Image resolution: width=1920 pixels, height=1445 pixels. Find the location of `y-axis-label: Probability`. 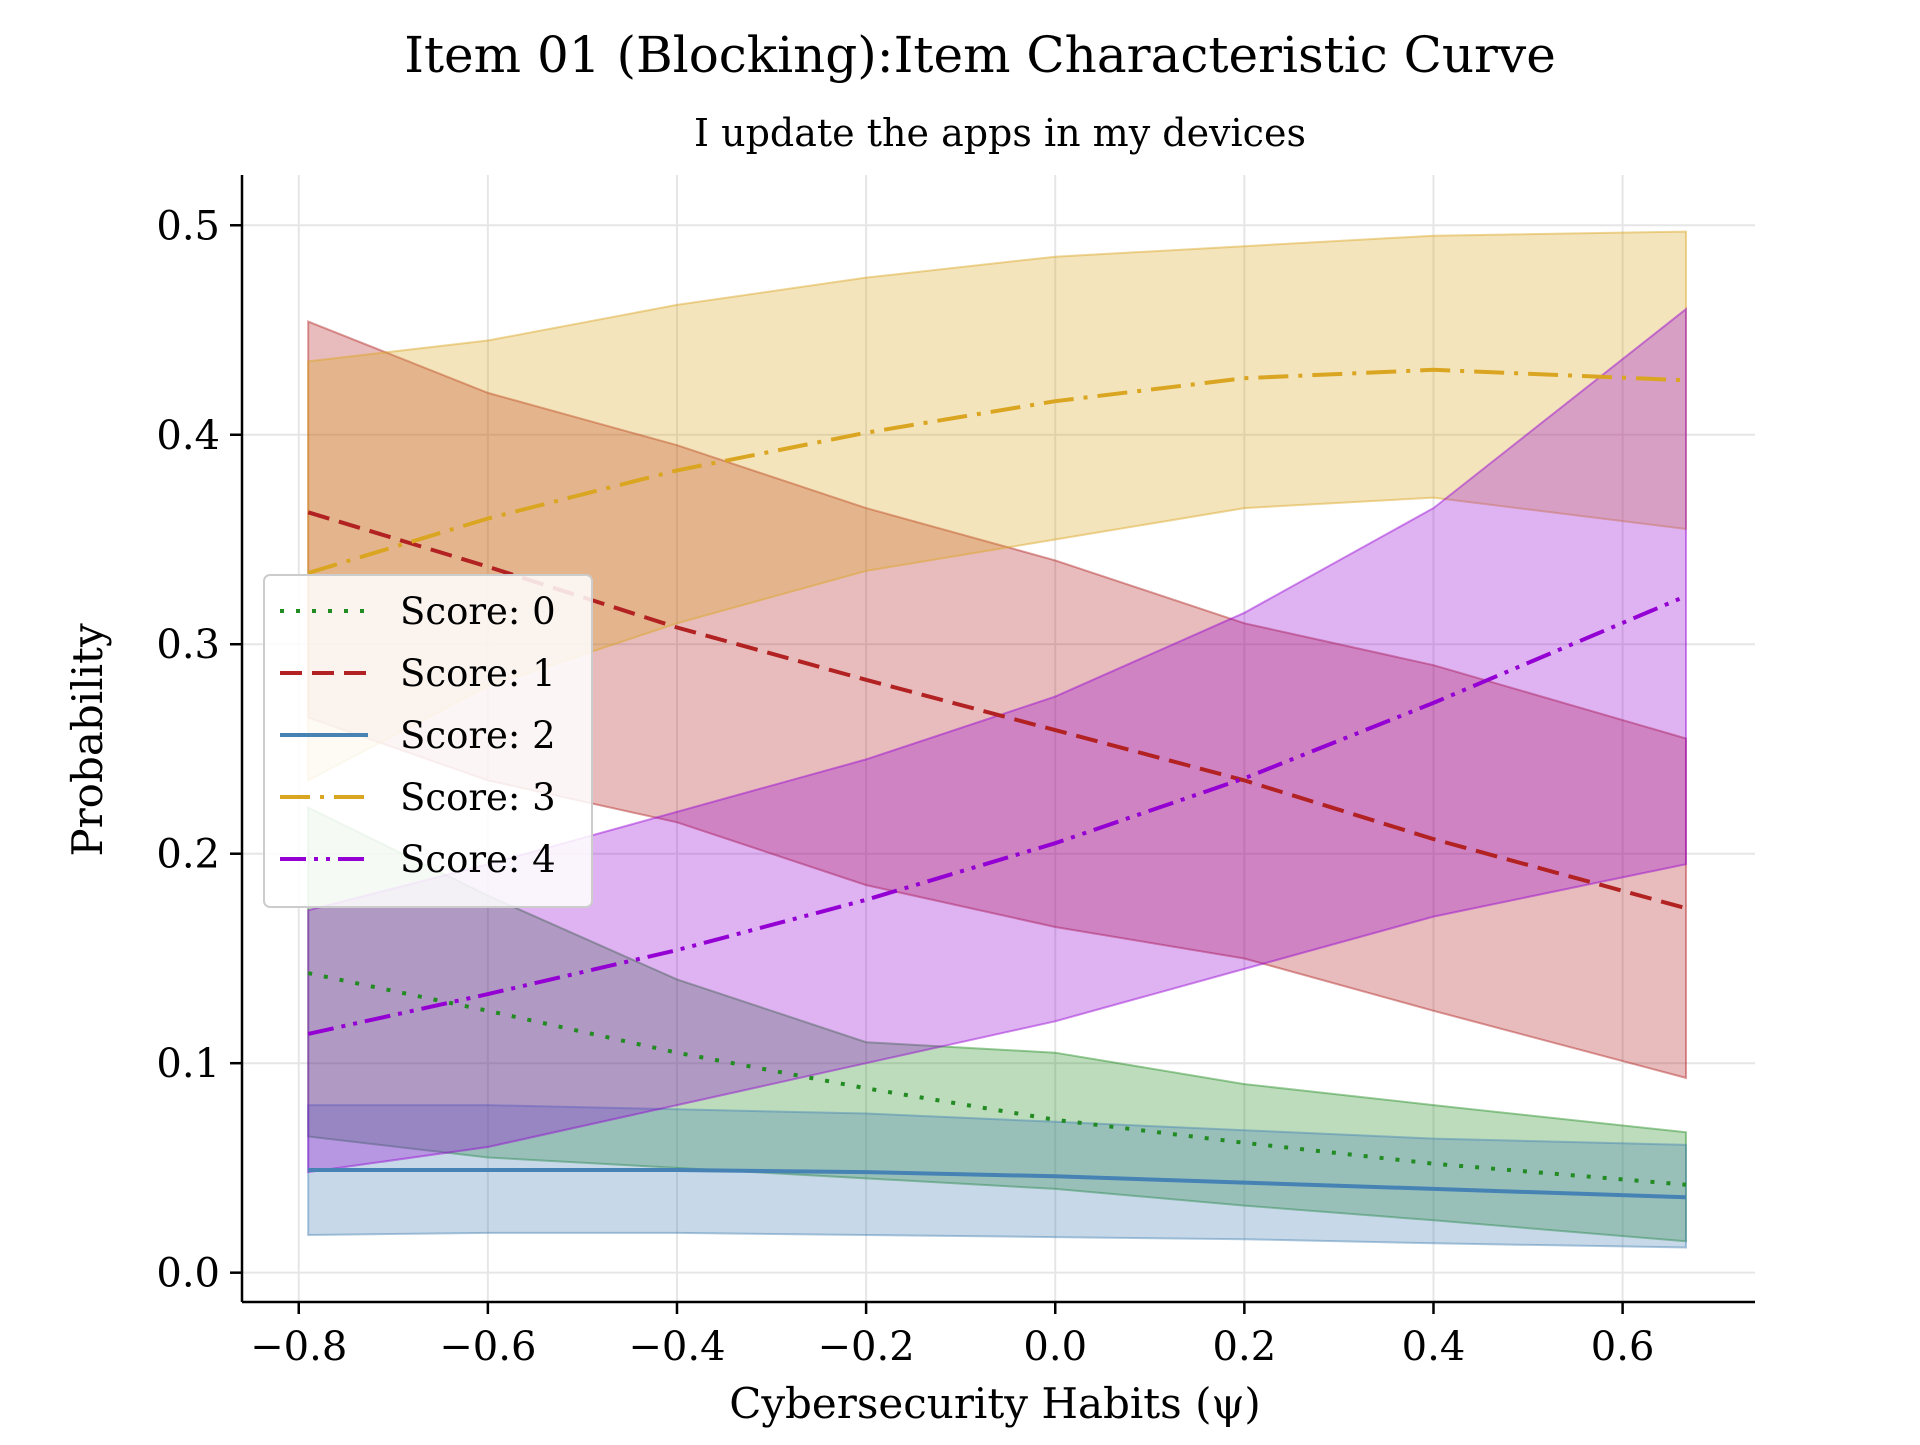

y-axis-label: Probability is located at coordinates (87, 740).